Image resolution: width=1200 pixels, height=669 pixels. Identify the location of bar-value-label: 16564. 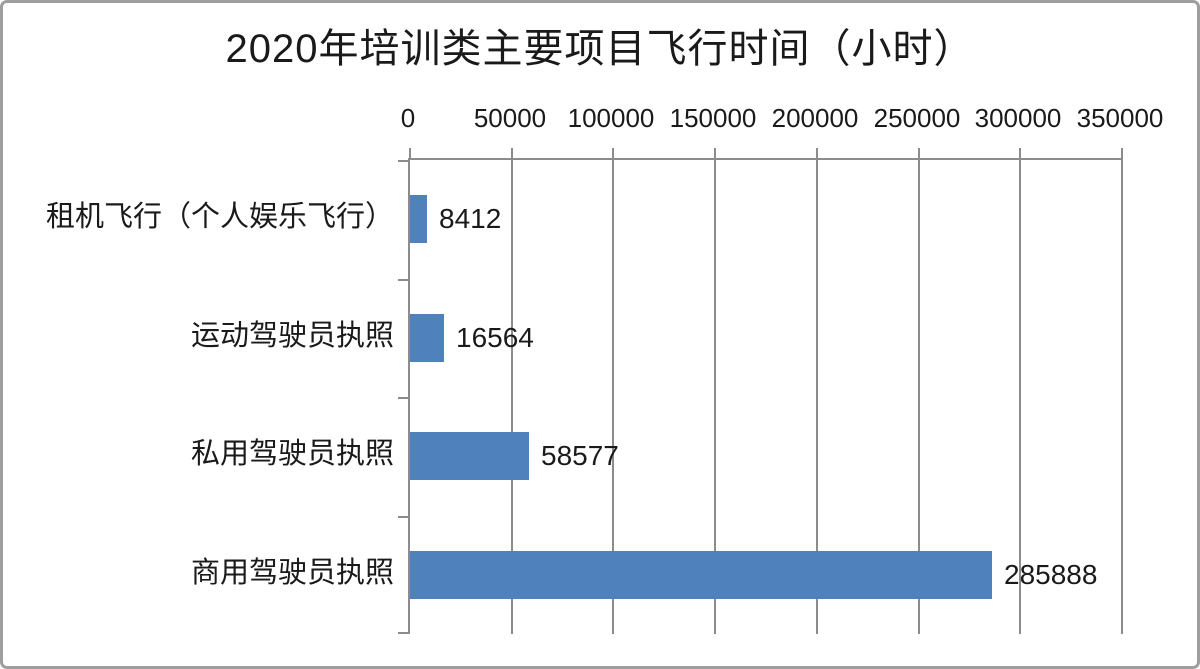
(495, 337).